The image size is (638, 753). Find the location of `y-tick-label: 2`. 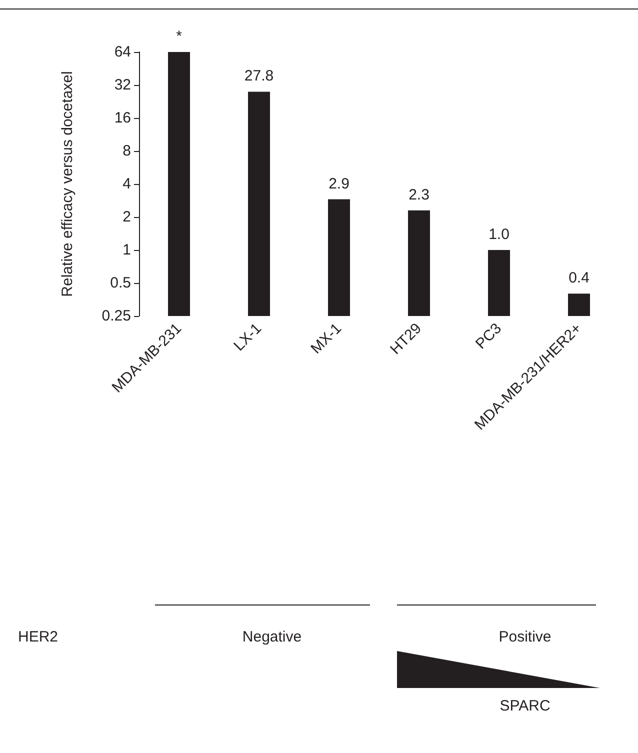

y-tick-label: 2 is located at coordinates (126, 217).